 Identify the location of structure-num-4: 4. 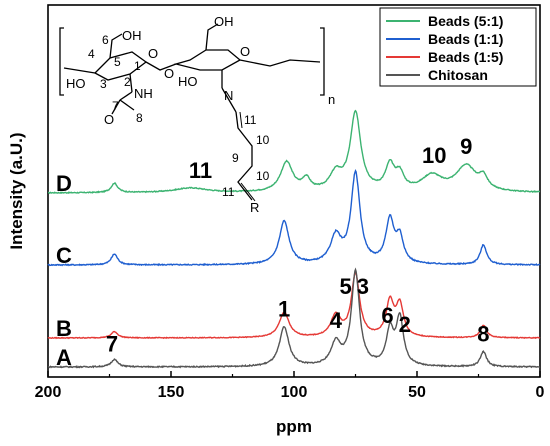
(91, 54).